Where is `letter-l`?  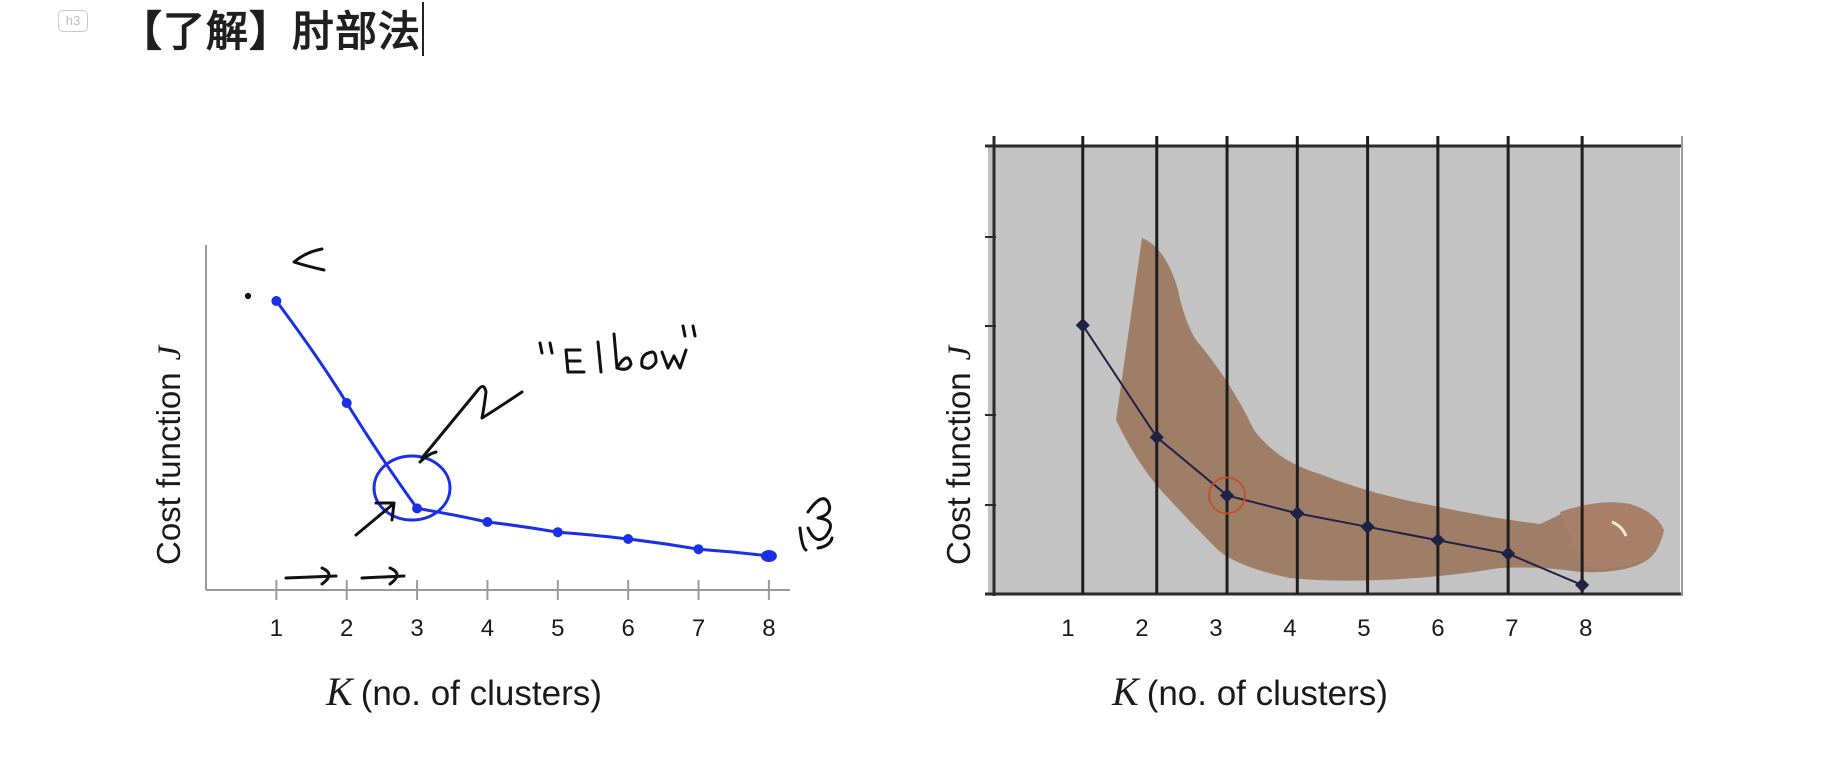
letter-l is located at coordinates (599, 357).